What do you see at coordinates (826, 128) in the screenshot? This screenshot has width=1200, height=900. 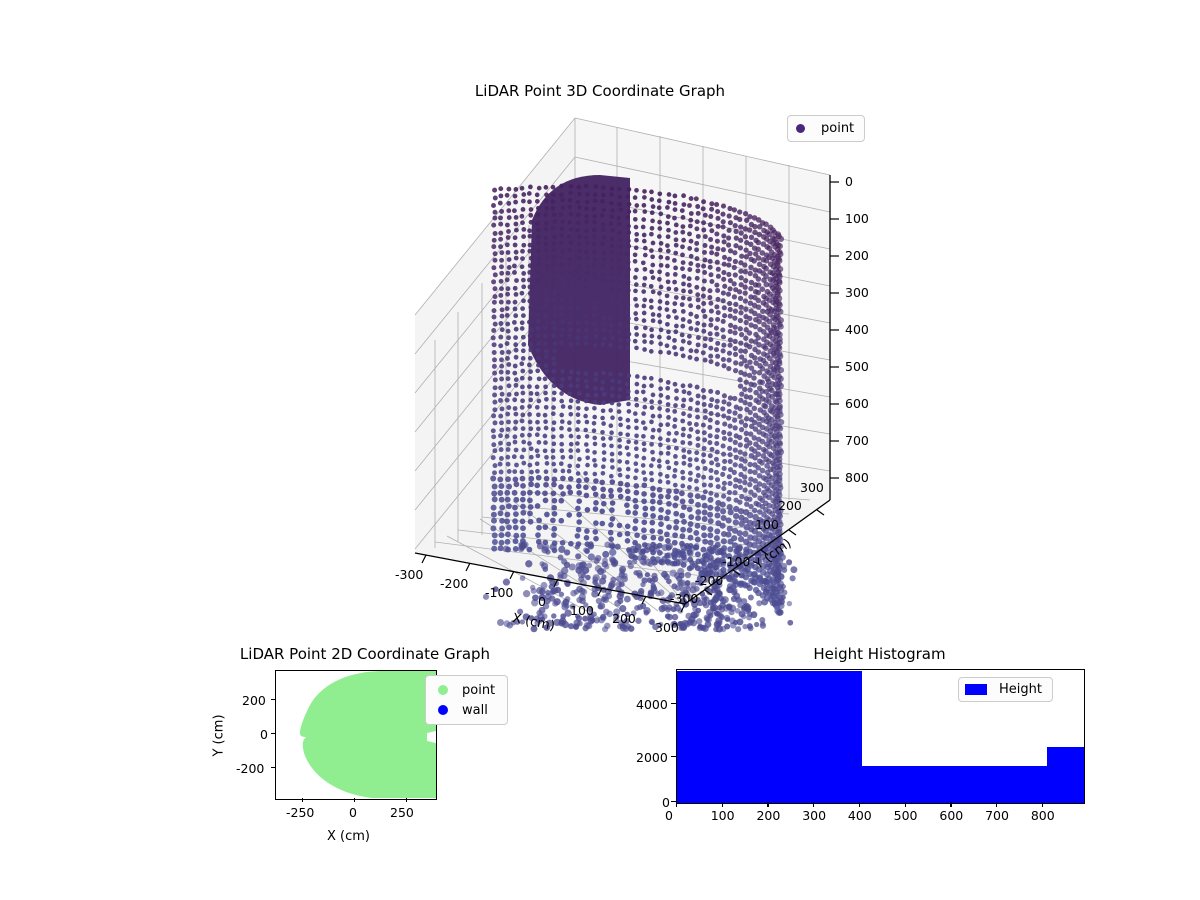 I see `legend-lidar-3d: point` at bounding box center [826, 128].